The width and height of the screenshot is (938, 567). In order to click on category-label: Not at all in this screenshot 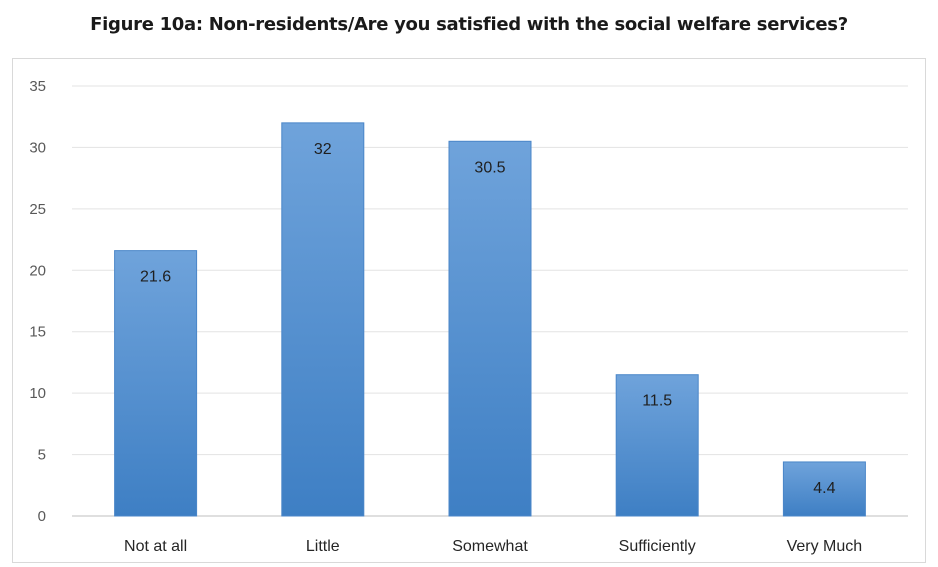, I will do `click(155, 546)`.